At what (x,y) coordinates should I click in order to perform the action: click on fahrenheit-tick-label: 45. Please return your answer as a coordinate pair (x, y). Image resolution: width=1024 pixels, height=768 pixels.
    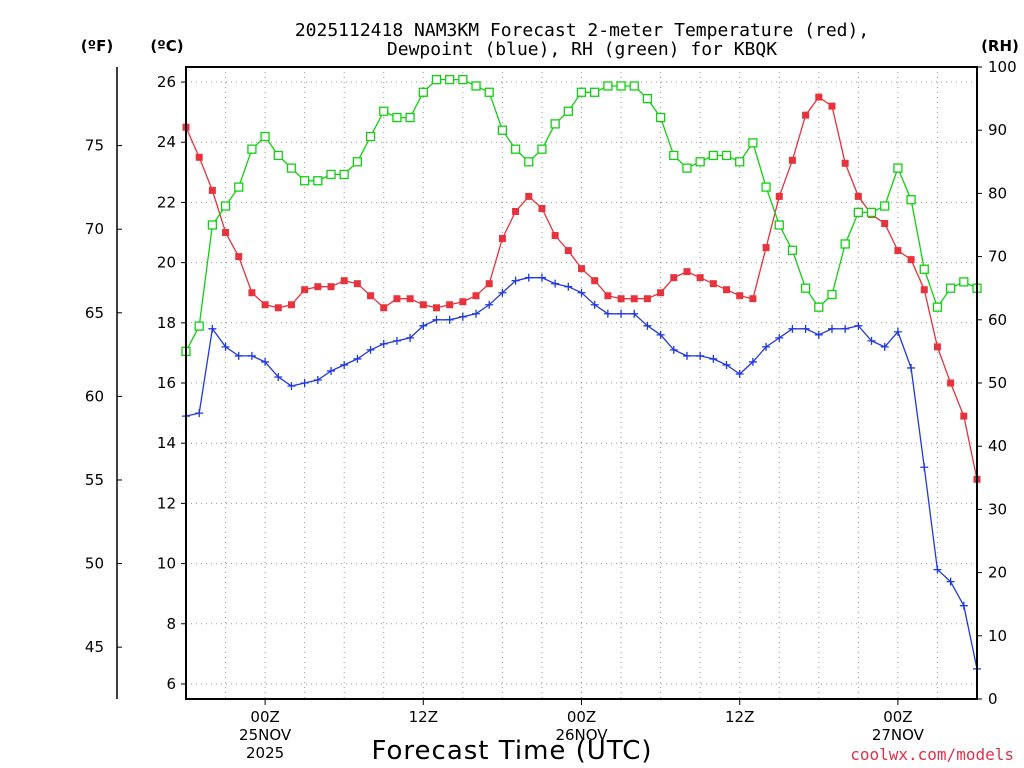
    Looking at the image, I should click on (94, 647).